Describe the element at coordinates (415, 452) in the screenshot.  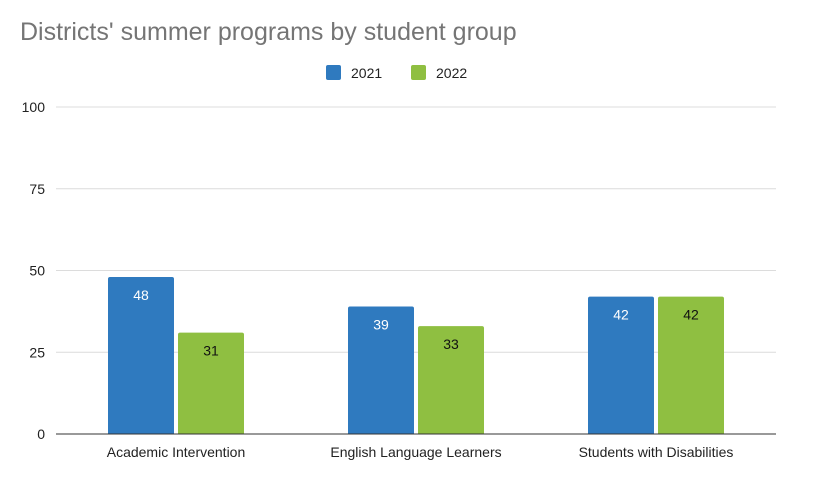
I see `x-category-label: English Language Learners` at that location.